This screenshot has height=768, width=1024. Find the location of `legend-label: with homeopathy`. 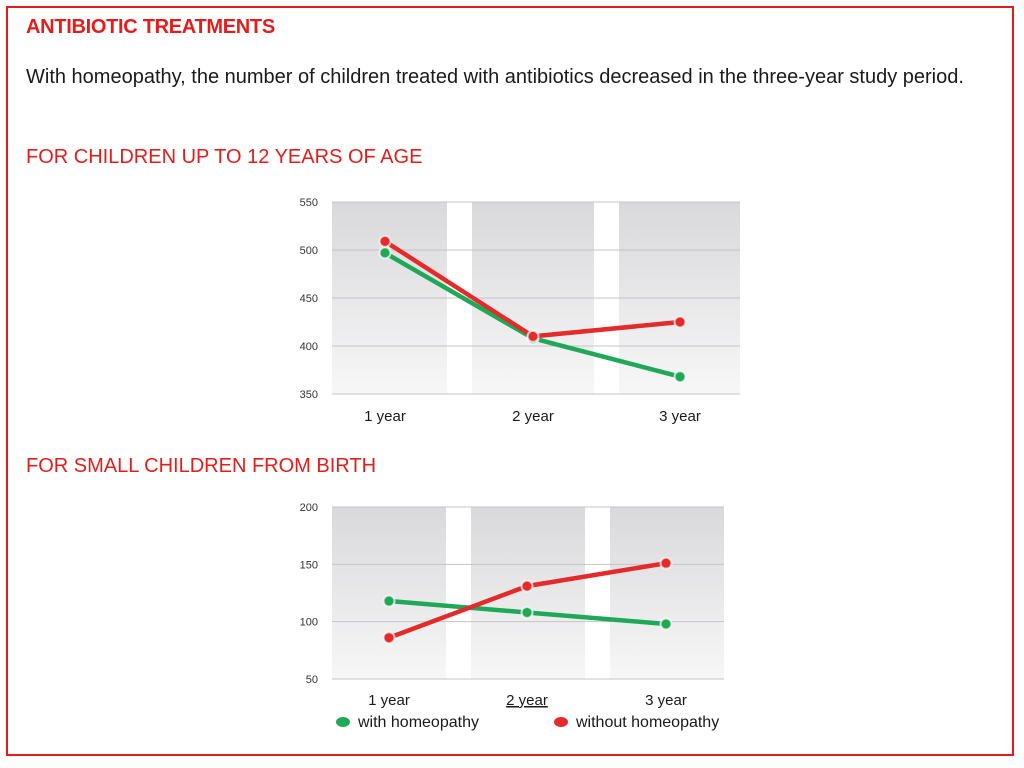

legend-label: with homeopathy is located at coordinates (418, 722).